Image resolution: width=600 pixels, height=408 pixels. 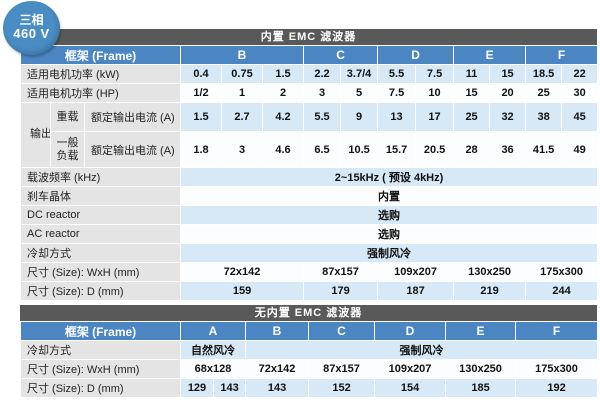 What do you see at coordinates (580, 117) in the screenshot?
I see `value-cell: 45` at bounding box center [580, 117].